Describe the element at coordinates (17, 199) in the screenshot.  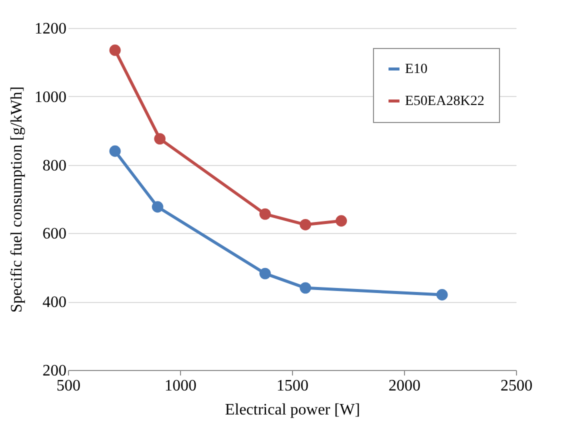
I see `y-axis-title: Specific fuel consumption [g/kWh]` at that location.